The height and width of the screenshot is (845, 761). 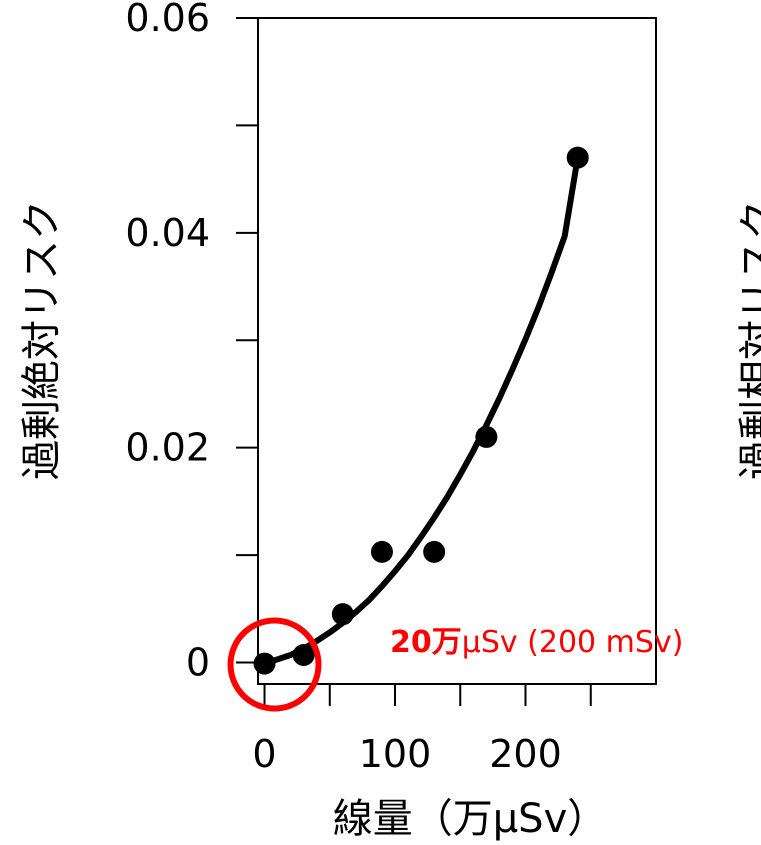 What do you see at coordinates (395, 754) in the screenshot?
I see `x-tick-label: 100` at bounding box center [395, 754].